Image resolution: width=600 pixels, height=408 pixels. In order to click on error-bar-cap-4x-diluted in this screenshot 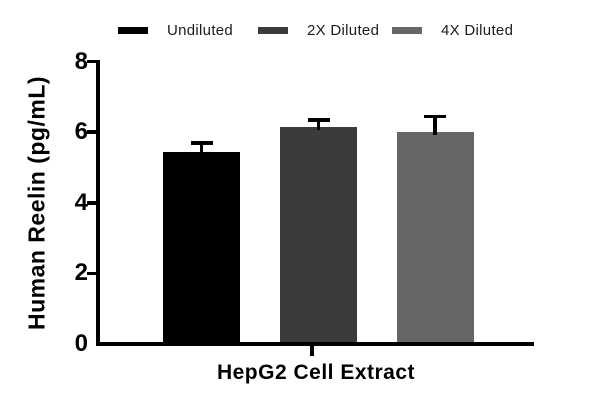, I will do `click(435, 116)`.